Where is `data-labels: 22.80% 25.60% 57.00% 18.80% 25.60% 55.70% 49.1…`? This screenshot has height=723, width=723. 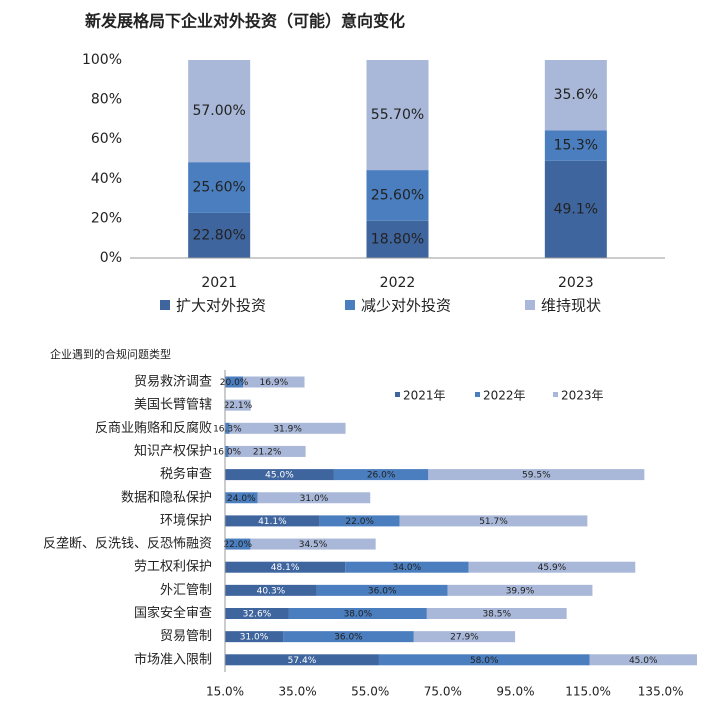
data-labels: 22.80% 25.60% 57.00% 18.80% 25.60% 55.70% 49.1… is located at coordinates (395, 167).